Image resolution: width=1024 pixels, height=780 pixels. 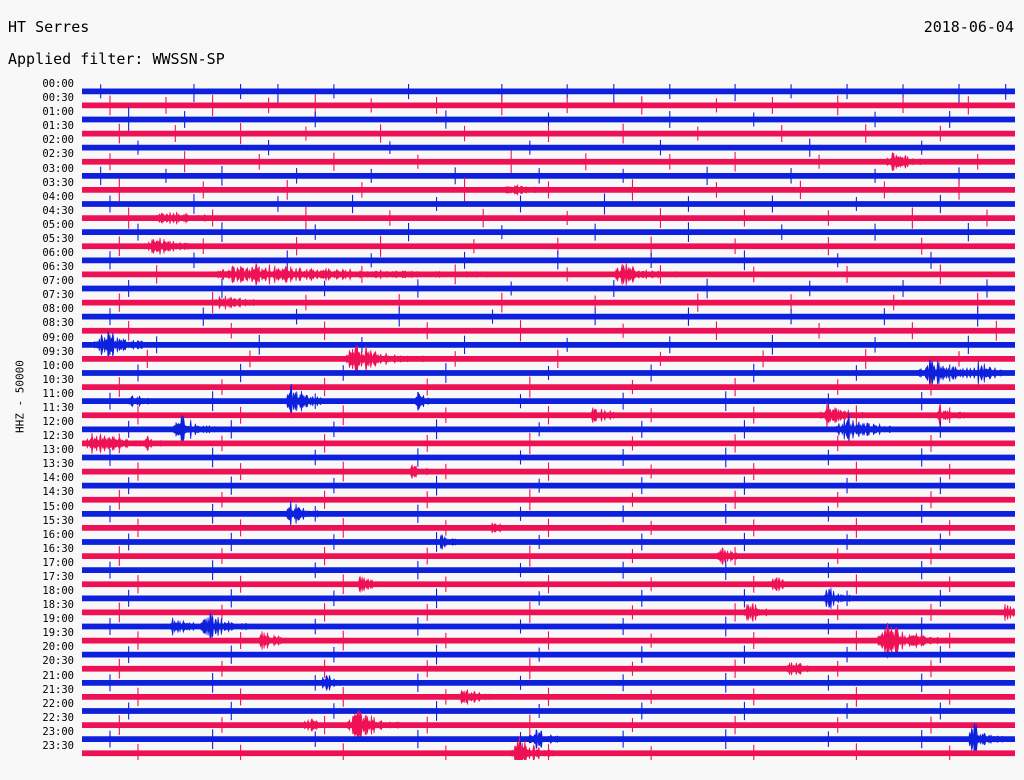 I want to click on time-tick-label: 17:00, so click(x=58, y=562).